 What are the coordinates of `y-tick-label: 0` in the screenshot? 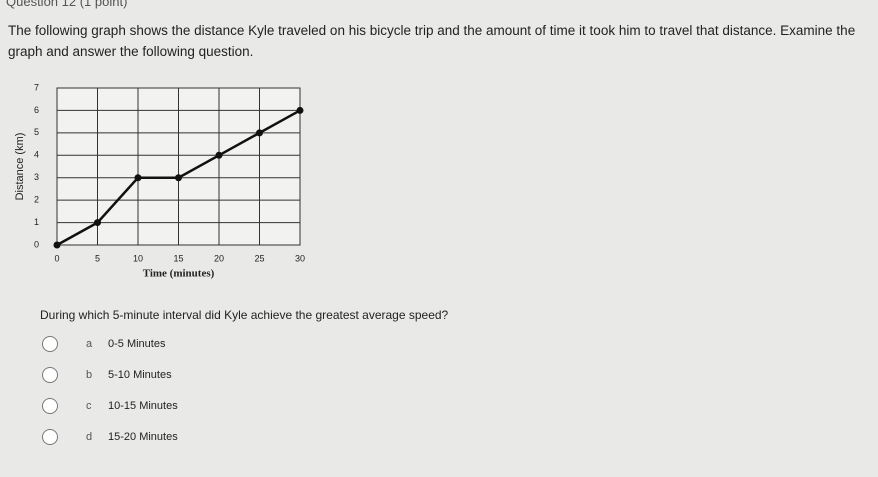 It's located at (36, 244).